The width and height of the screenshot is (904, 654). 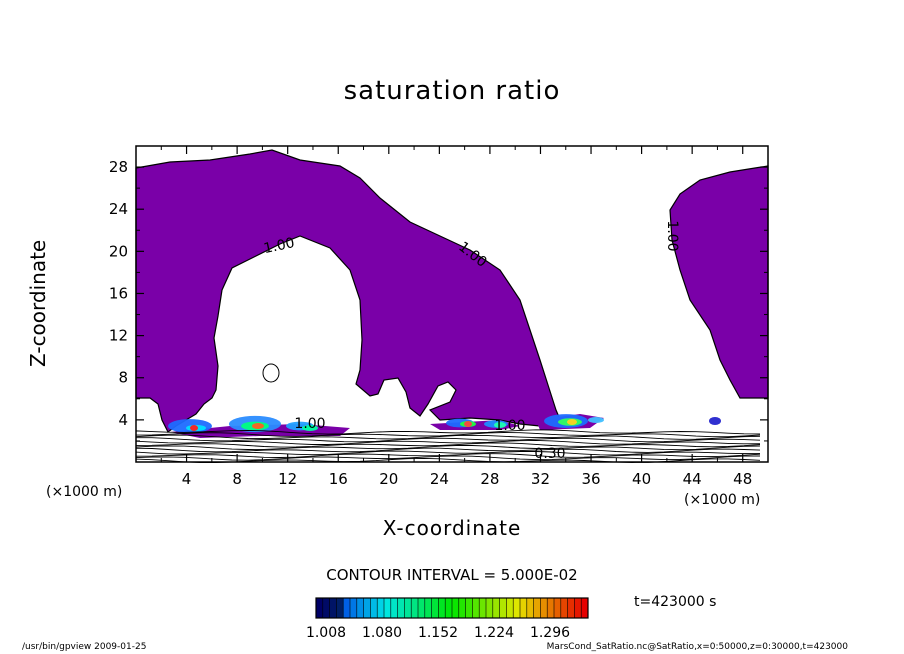 What do you see at coordinates (452, 91) in the screenshot?
I see `chart-title: saturation ratio` at bounding box center [452, 91].